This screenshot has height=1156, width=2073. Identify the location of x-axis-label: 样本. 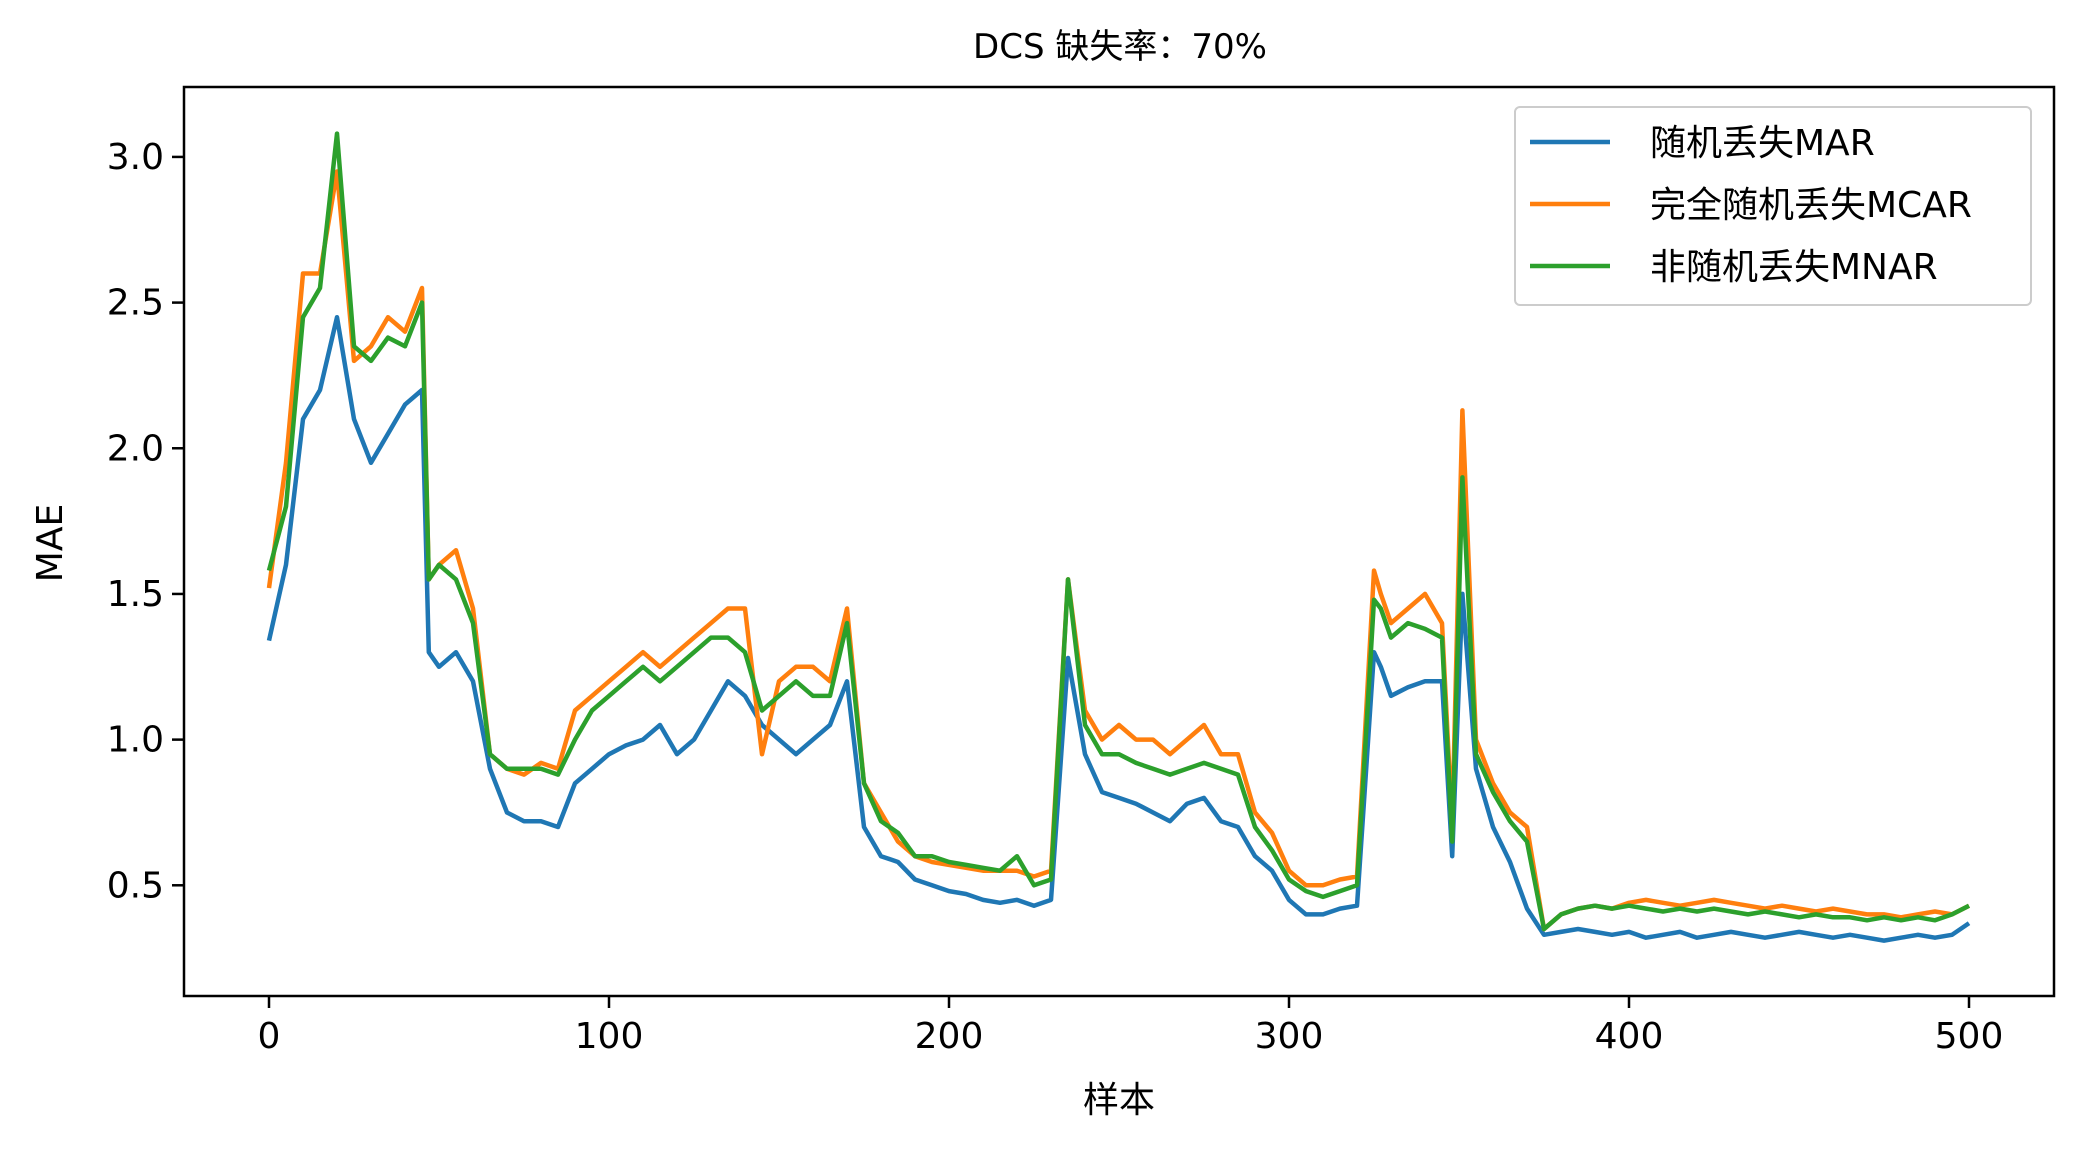
(1119, 1100).